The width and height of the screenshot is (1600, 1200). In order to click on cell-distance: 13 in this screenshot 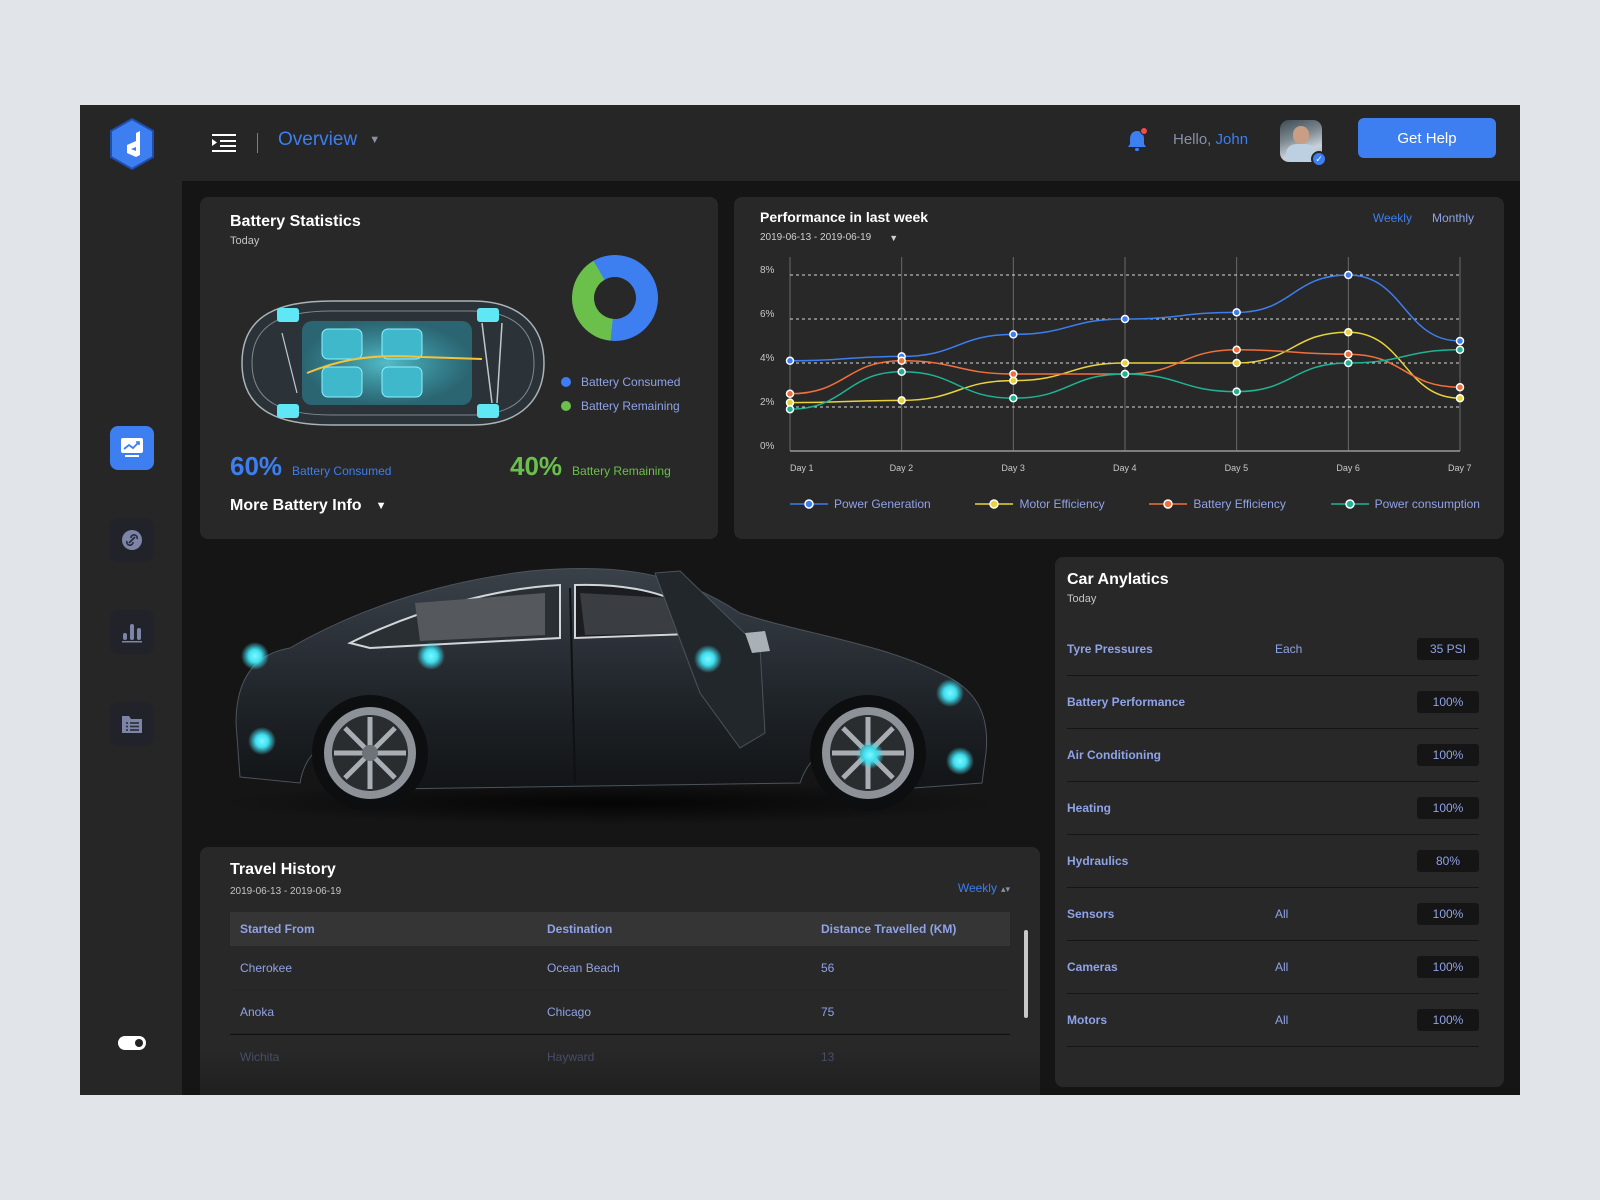, I will do `click(828, 1056)`.